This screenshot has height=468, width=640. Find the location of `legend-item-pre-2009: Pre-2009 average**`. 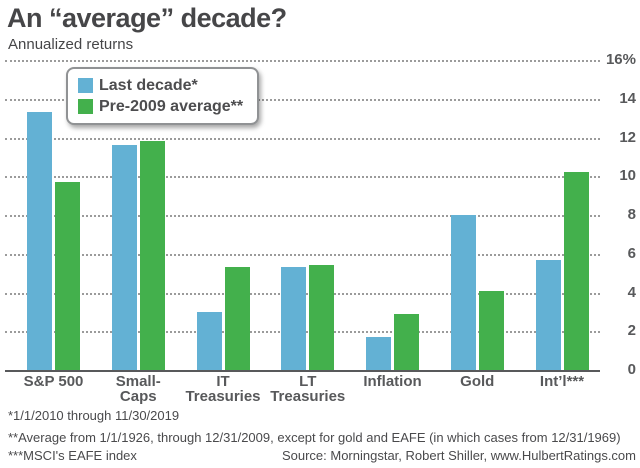

legend-item-pre-2009: Pre-2009 average** is located at coordinates (160, 106).